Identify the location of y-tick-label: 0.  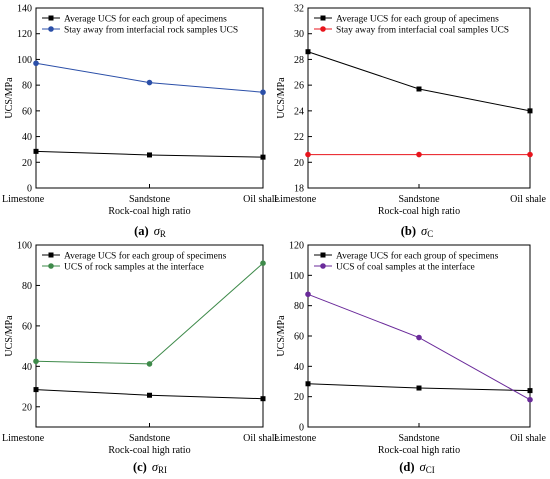
(301, 428).